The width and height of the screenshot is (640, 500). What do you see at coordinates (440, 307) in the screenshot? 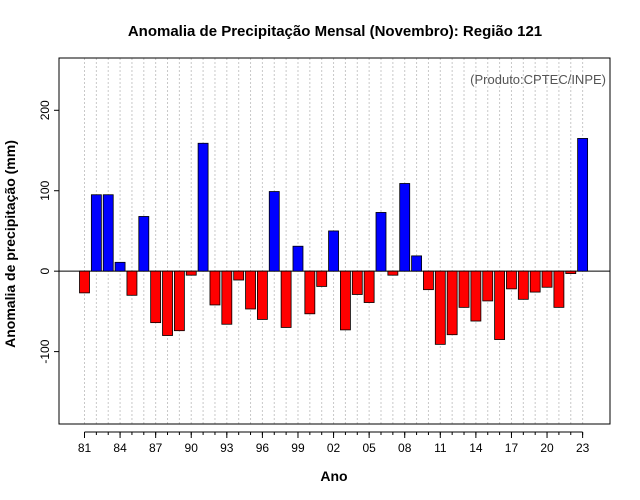
I see `bar-2011` at bounding box center [440, 307].